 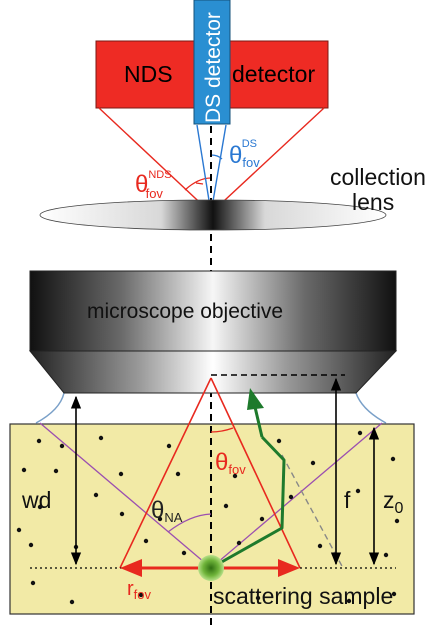 What do you see at coordinates (371, 408) in the screenshot?
I see `immersion-meniscus-right` at bounding box center [371, 408].